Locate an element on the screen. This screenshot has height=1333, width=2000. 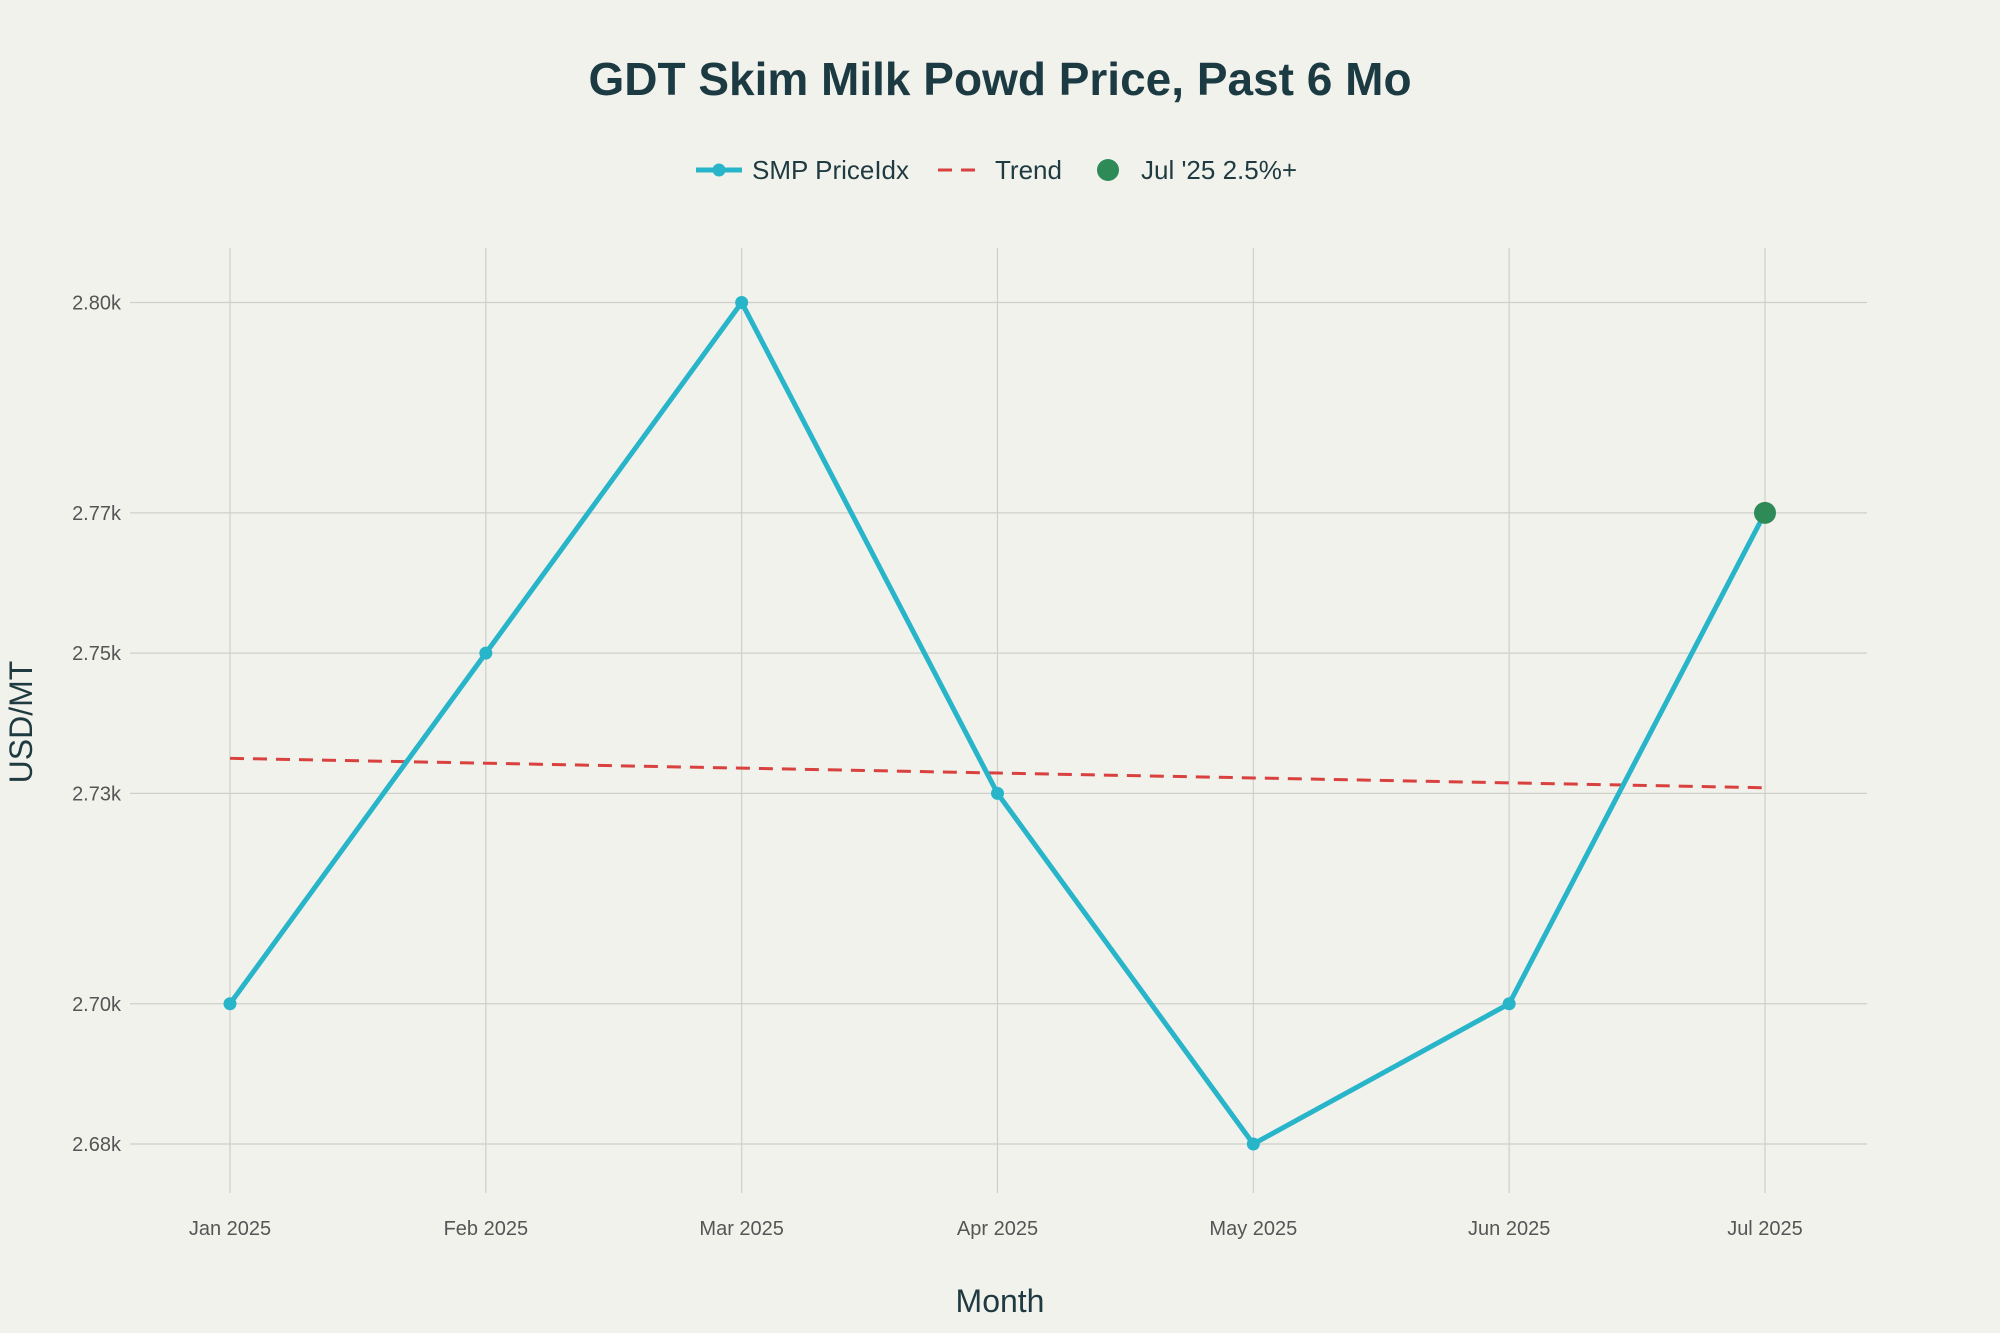
x-tick-label: Apr 2025 is located at coordinates (997, 1229).